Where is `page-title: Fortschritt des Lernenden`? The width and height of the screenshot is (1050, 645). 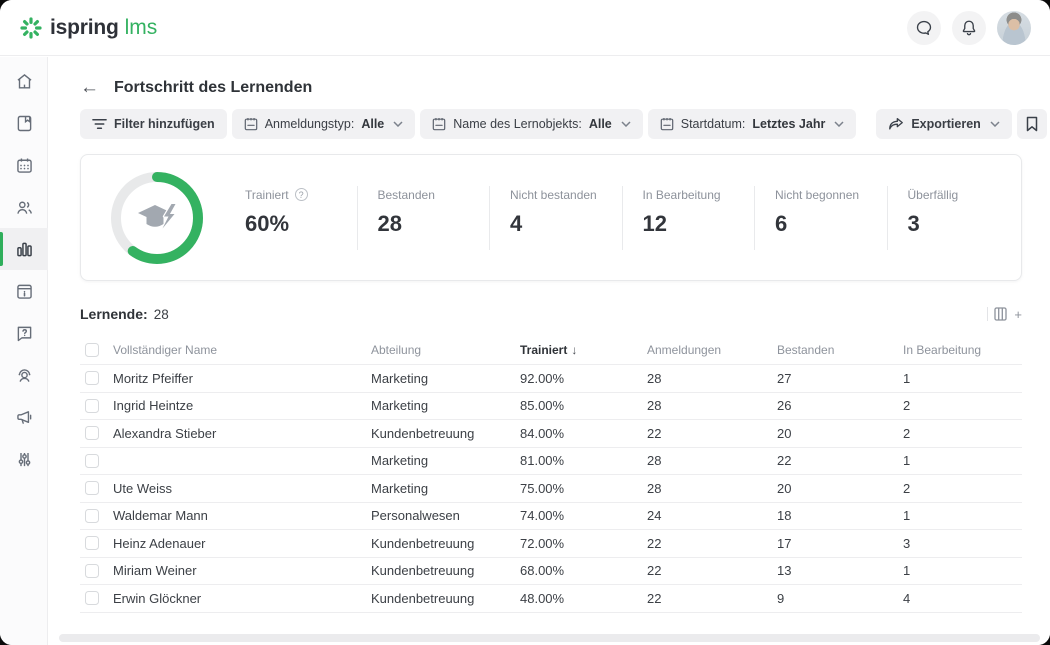
page-title: Fortschritt des Lernenden is located at coordinates (213, 87).